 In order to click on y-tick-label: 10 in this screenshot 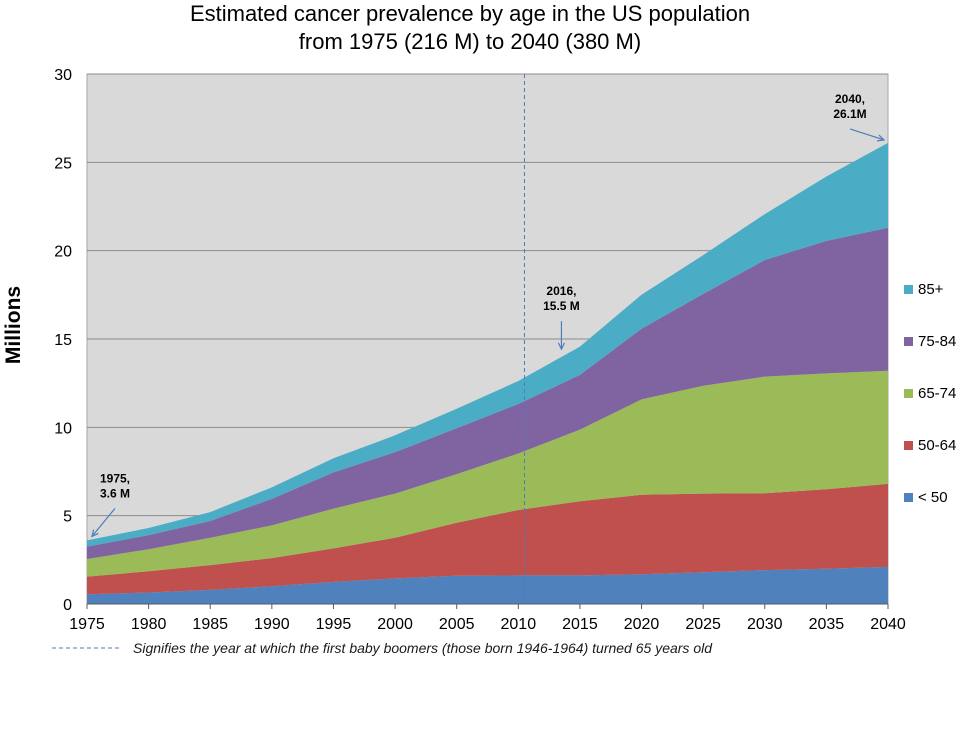, I will do `click(63, 428)`.